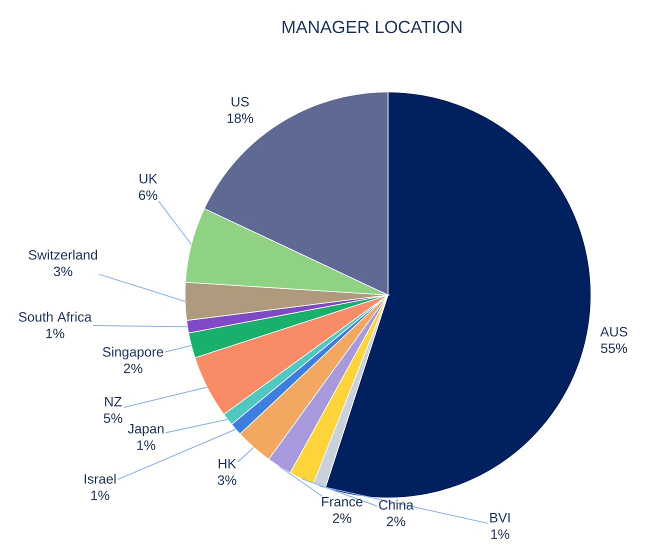 Image resolution: width=665 pixels, height=553 pixels. What do you see at coordinates (55, 317) in the screenshot?
I see `slice-label: South Africa` at bounding box center [55, 317].